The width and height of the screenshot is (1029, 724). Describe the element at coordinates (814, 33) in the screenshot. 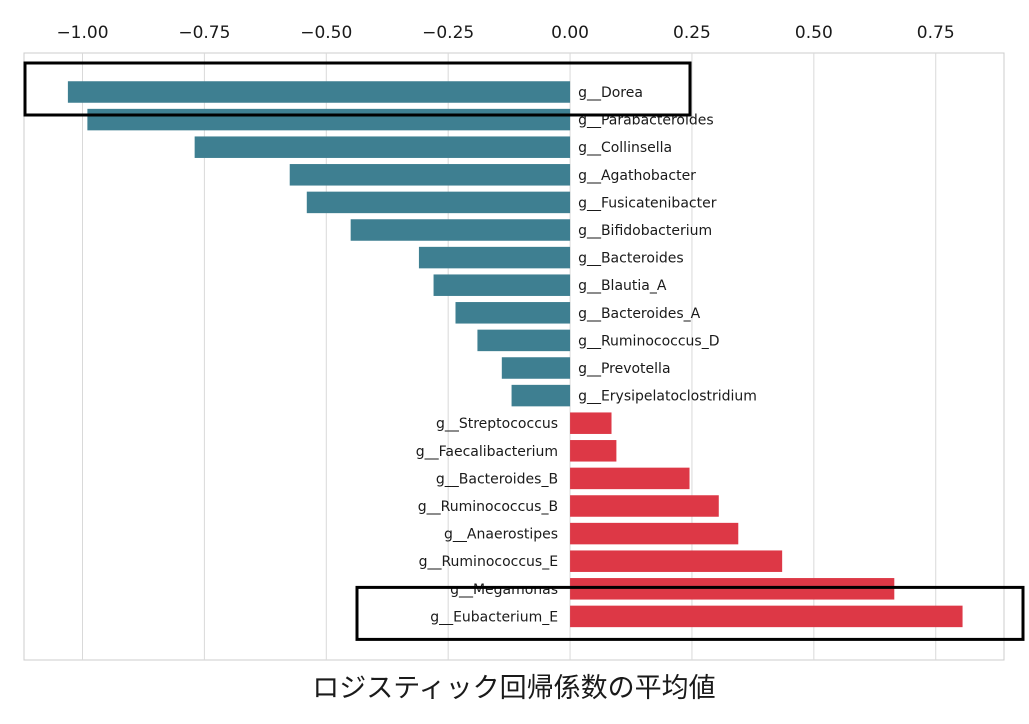

I see `x-tick-label: 0.50` at that location.